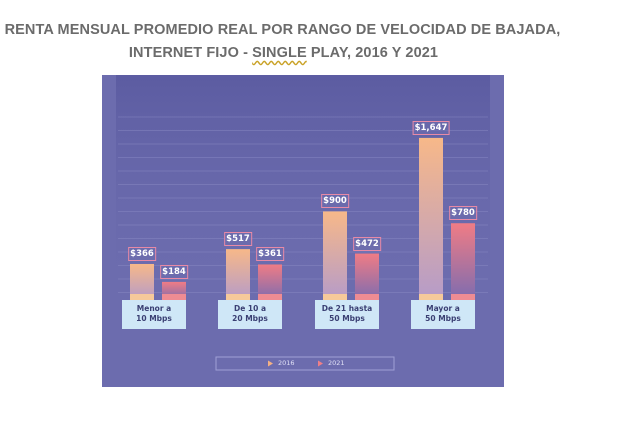 The height and width of the screenshot is (425, 637). Describe the element at coordinates (347, 308) in the screenshot. I see `category-label-line: De 21 hasta` at that location.